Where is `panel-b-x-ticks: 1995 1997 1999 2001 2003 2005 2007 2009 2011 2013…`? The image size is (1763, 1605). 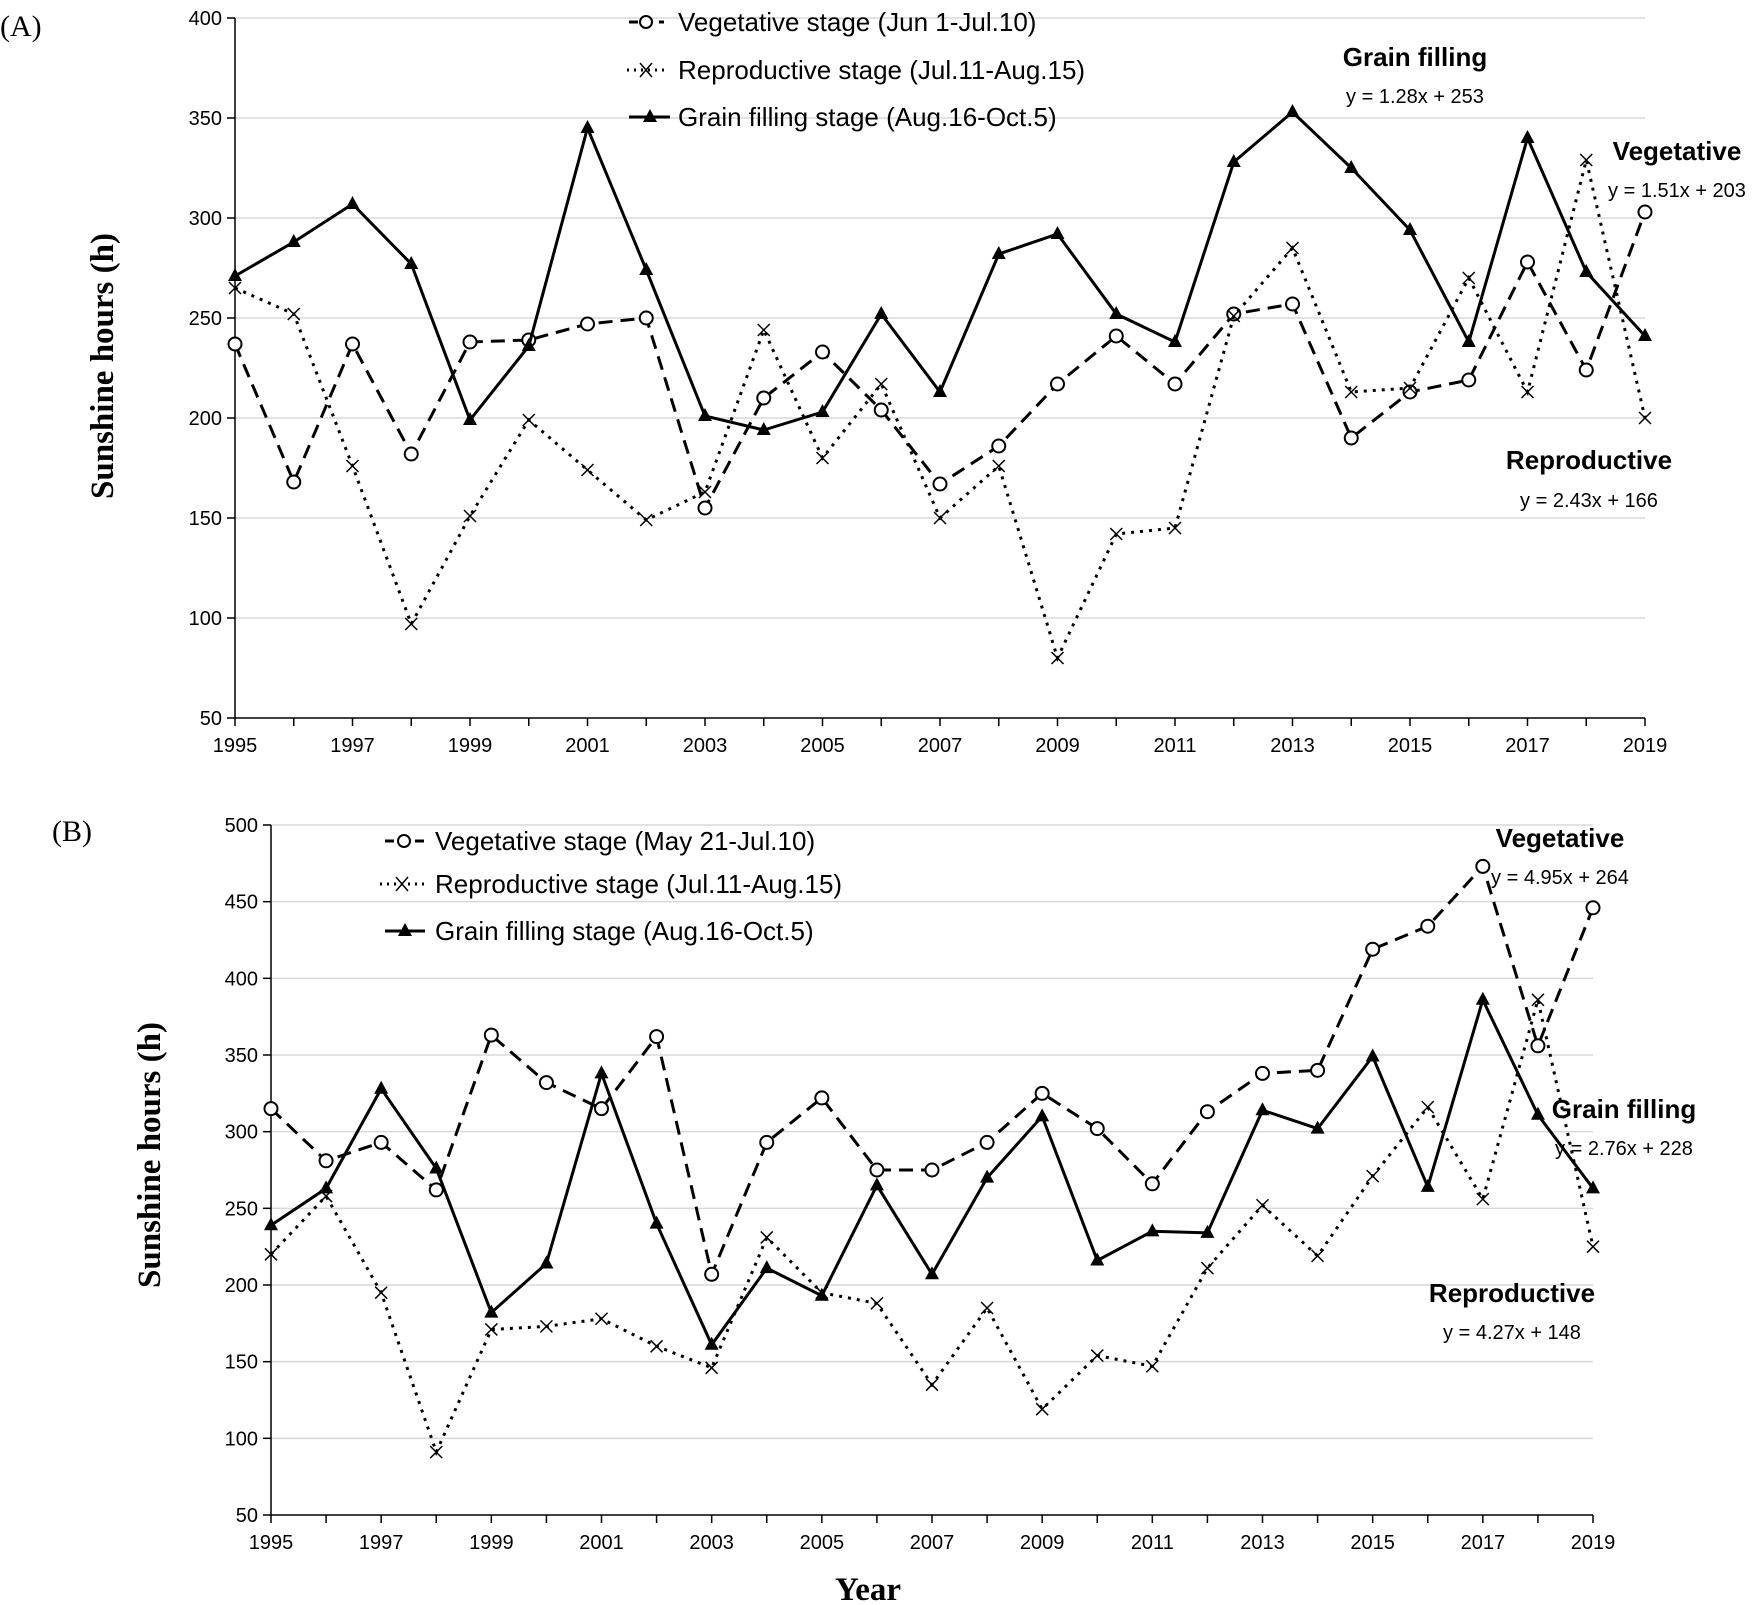
panel-b-x-ticks: 1995 1997 1999 2001 2003 2005 2007 2009 2011 2013… is located at coordinates (932, 1534).